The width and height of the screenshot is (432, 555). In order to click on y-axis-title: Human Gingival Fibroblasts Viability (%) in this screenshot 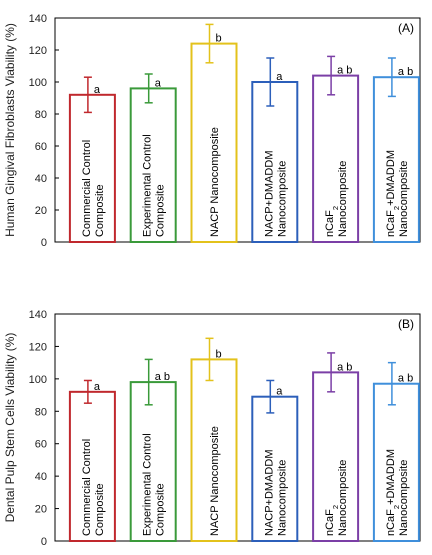, I will do `click(10, 130)`.